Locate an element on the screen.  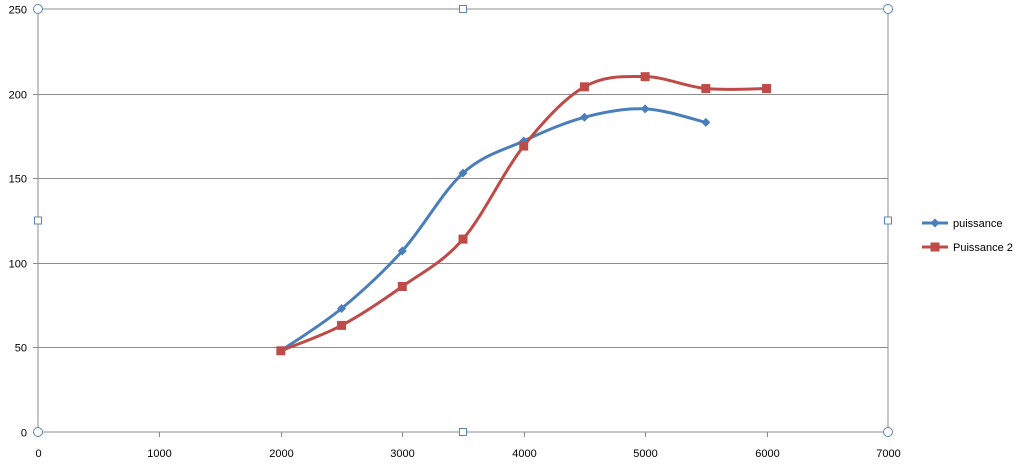
y-tick-label: 150 is located at coordinates (18, 180).